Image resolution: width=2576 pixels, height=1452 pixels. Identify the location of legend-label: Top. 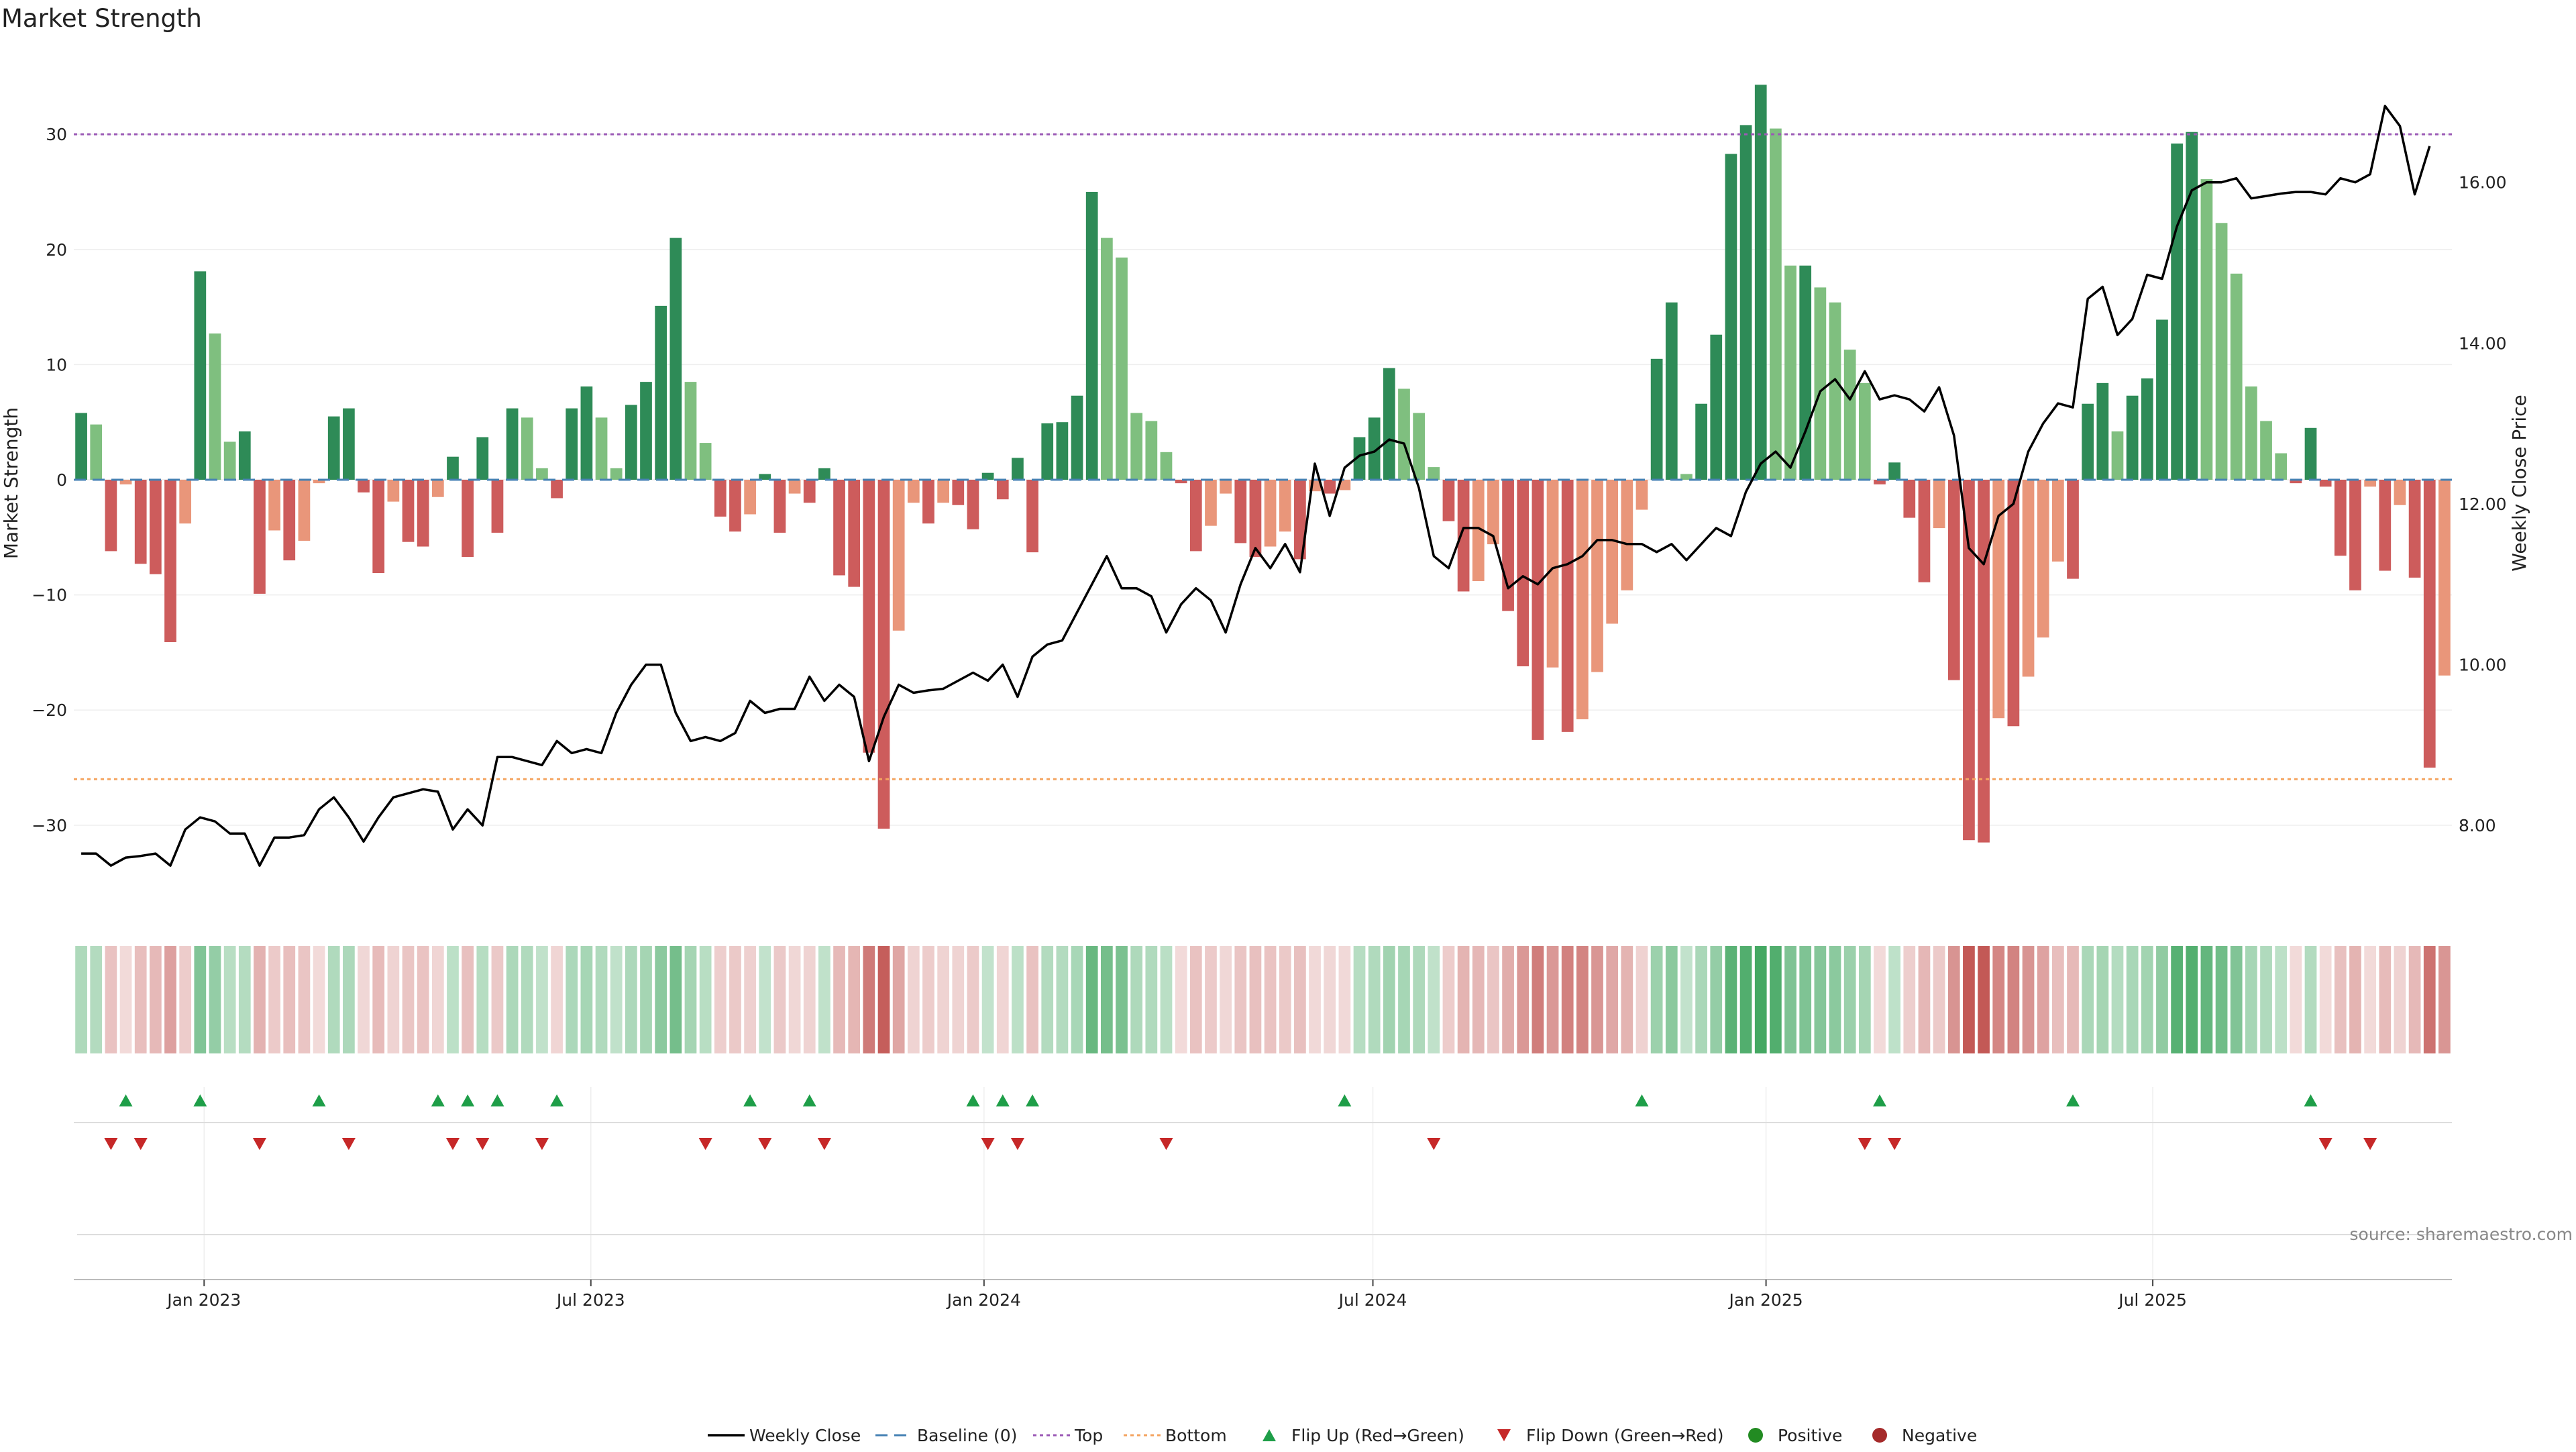
(1088, 1436).